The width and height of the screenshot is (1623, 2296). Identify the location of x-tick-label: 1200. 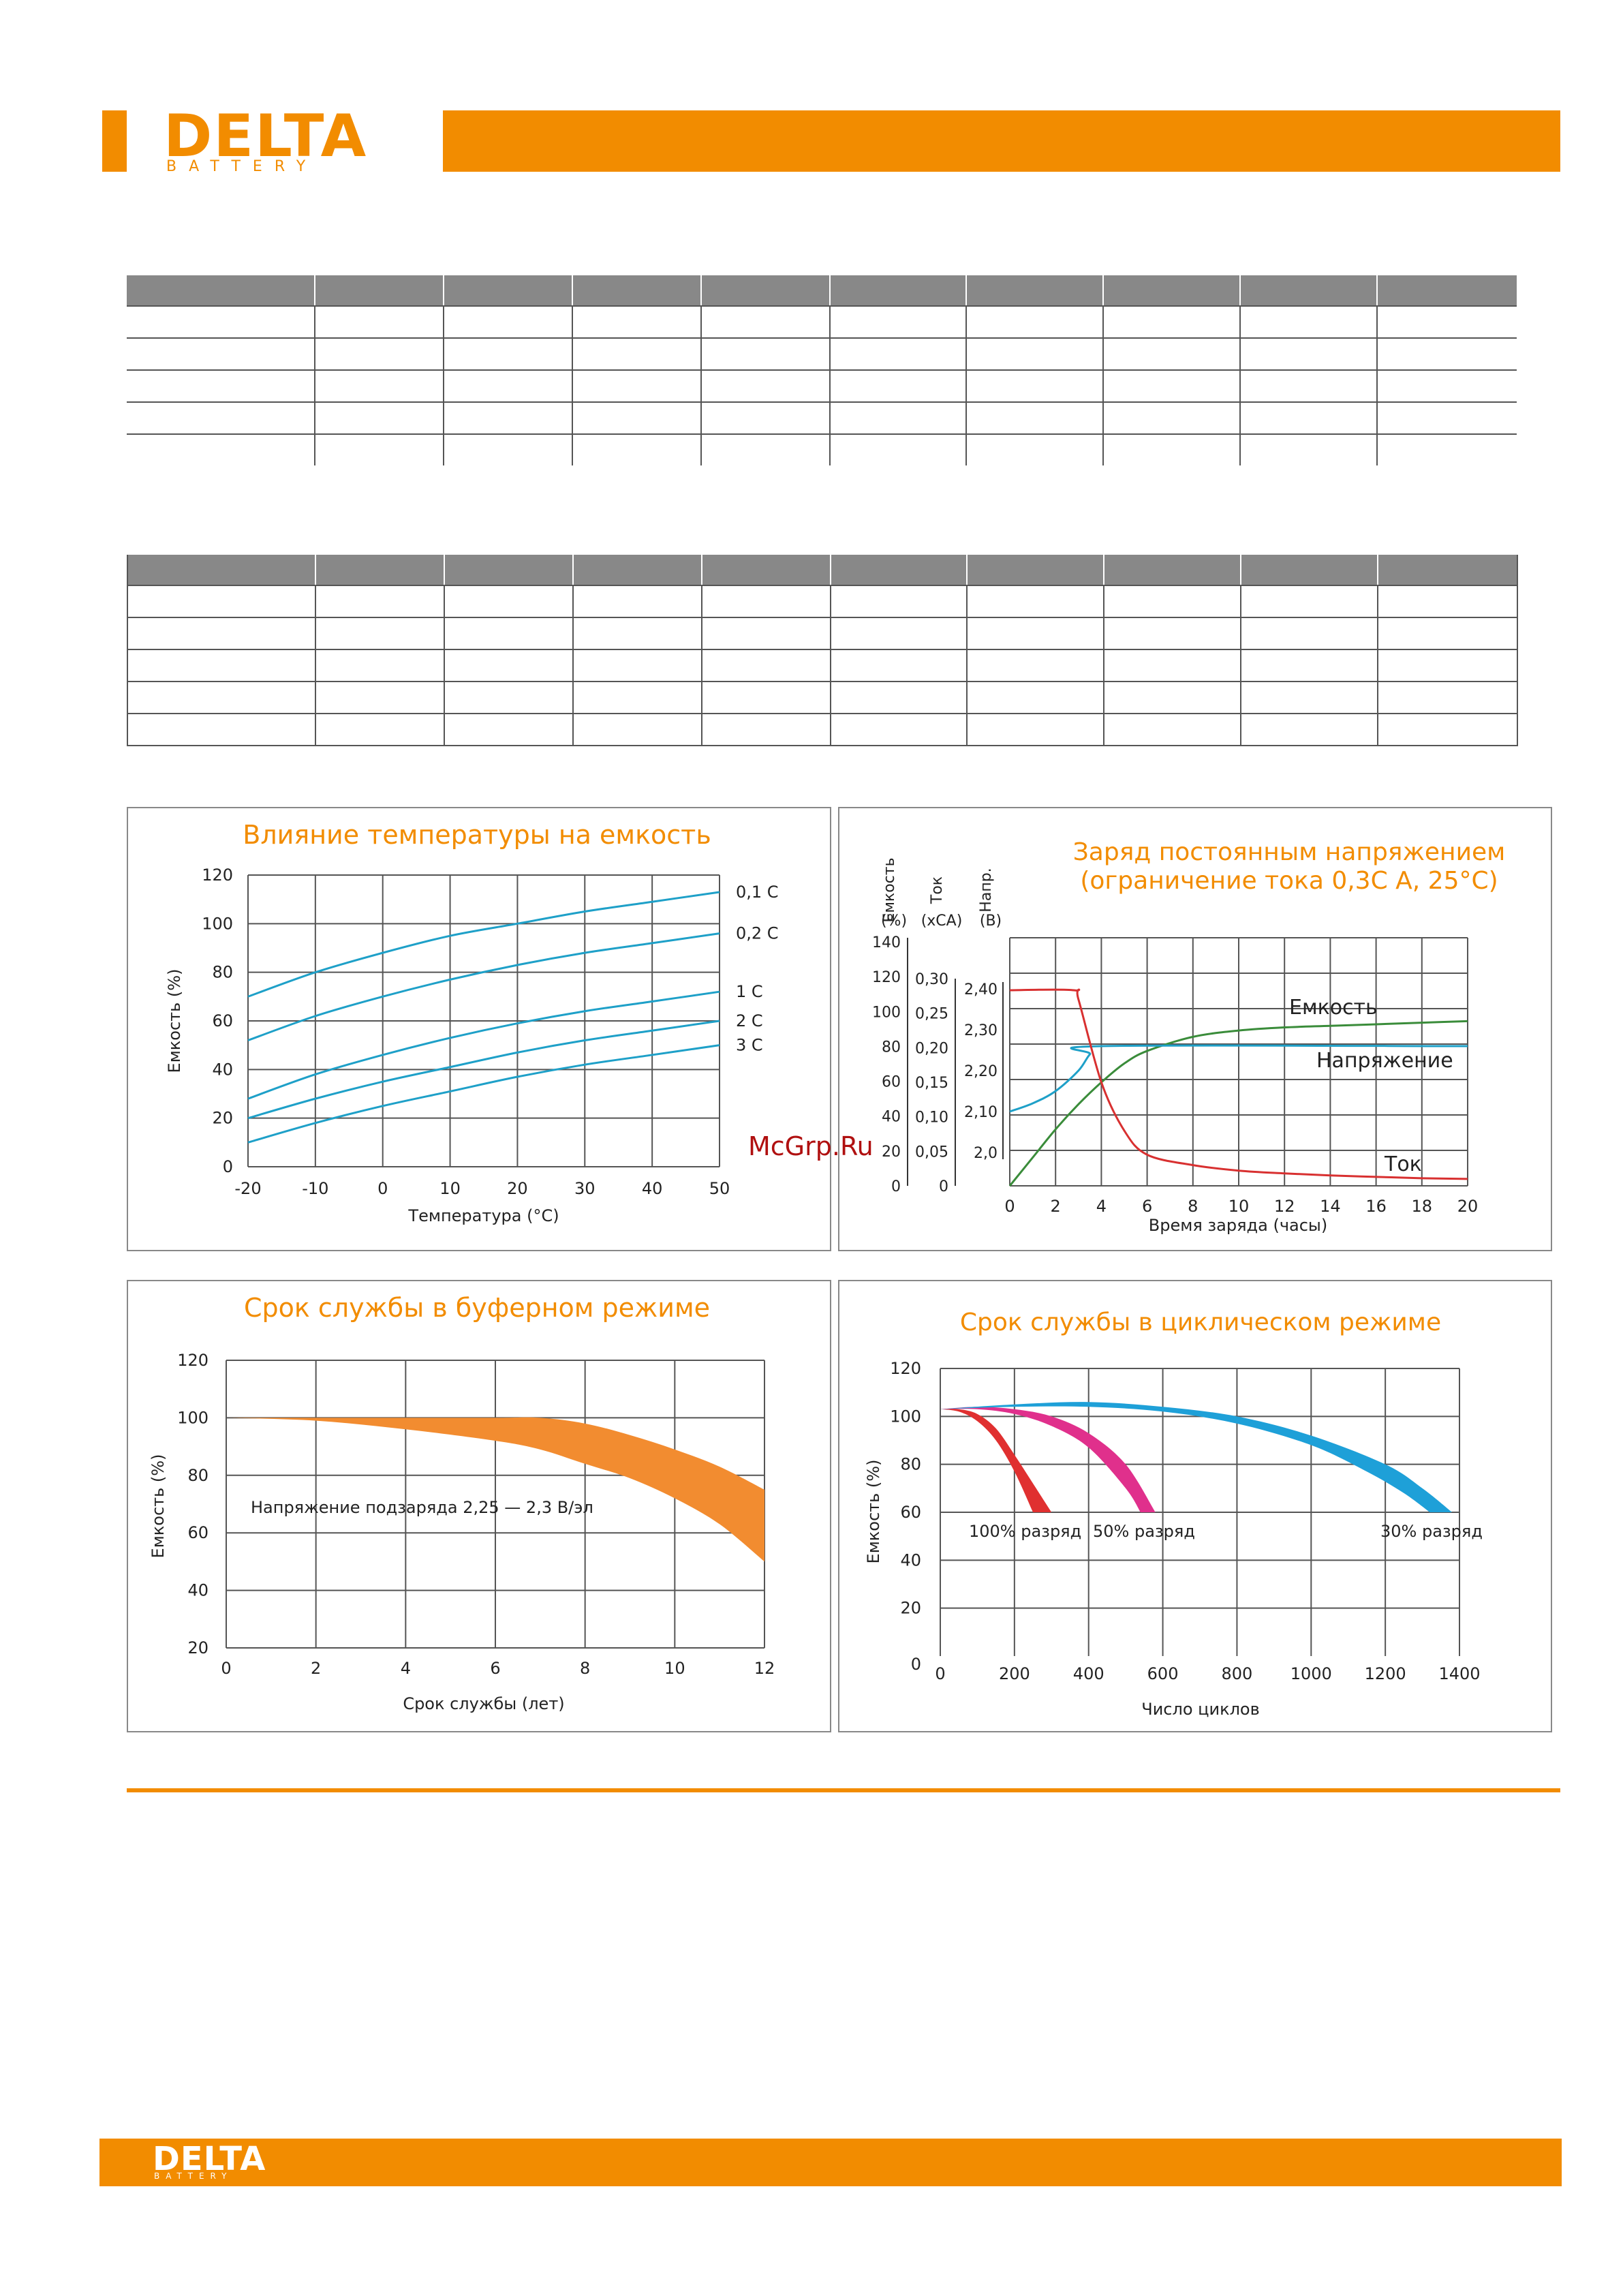
(1385, 1673).